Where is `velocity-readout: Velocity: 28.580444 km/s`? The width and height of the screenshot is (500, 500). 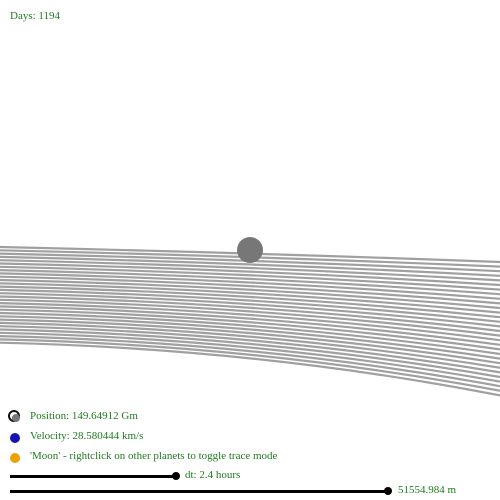 velocity-readout: Velocity: 28.580444 km/s is located at coordinates (86, 436).